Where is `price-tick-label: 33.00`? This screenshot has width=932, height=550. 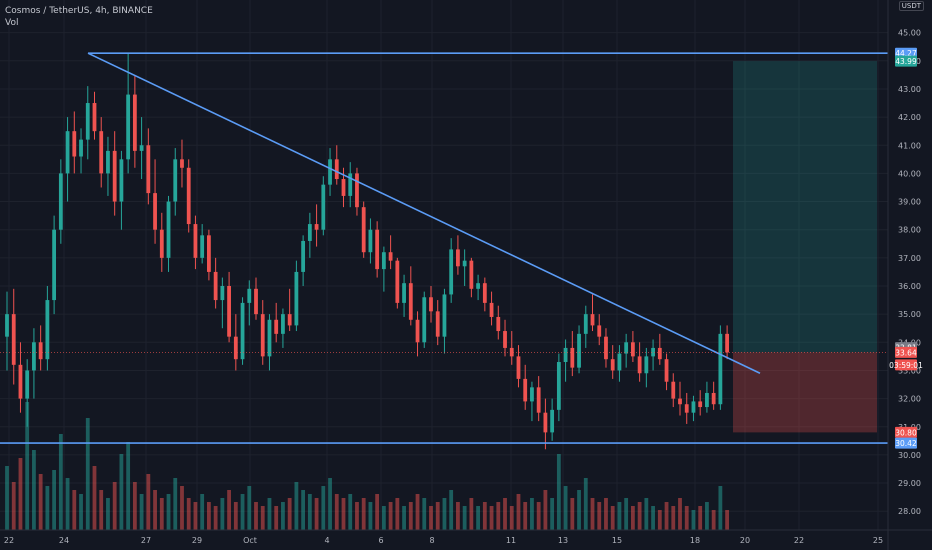
price-tick-label: 33.00 is located at coordinates (909, 370).